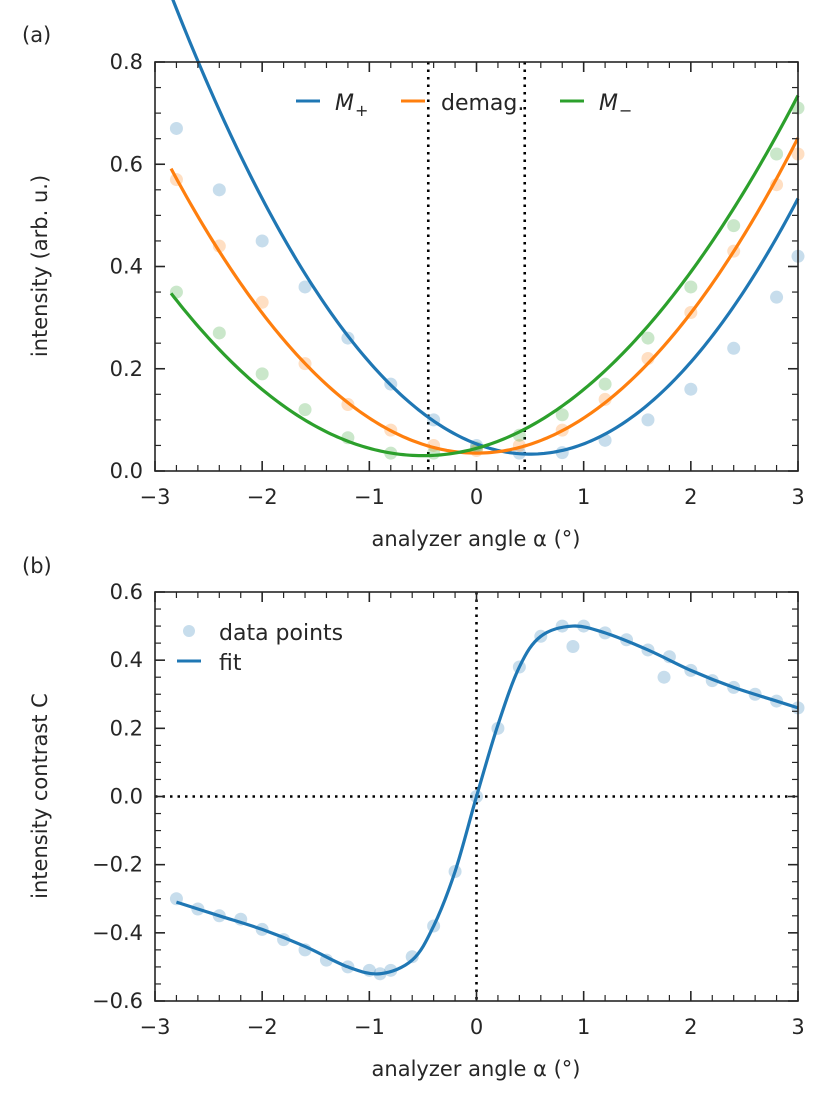 The height and width of the screenshot is (1107, 829). Describe the element at coordinates (117, 933) in the screenshot. I see `y-tick-label: −0.4` at that location.